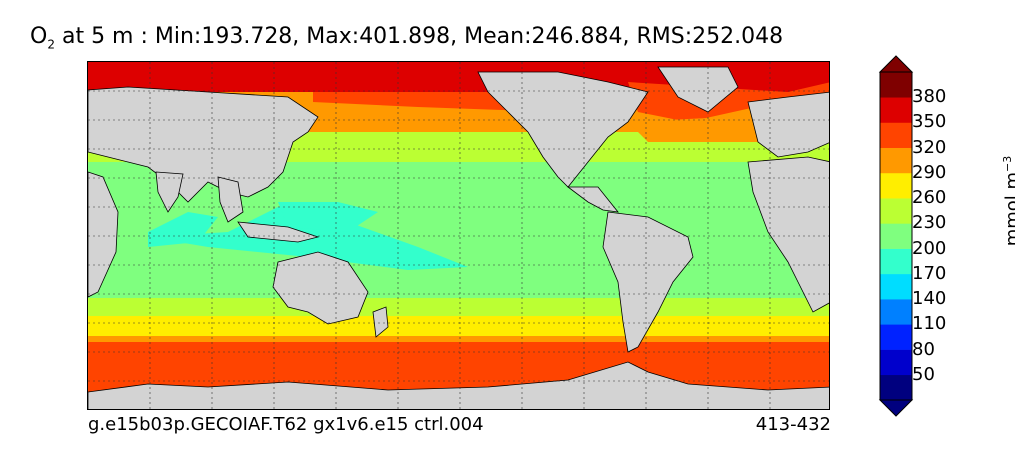 This screenshot has width=1015, height=466. I want to click on colorbar-tick-label: 50, so click(923, 374).